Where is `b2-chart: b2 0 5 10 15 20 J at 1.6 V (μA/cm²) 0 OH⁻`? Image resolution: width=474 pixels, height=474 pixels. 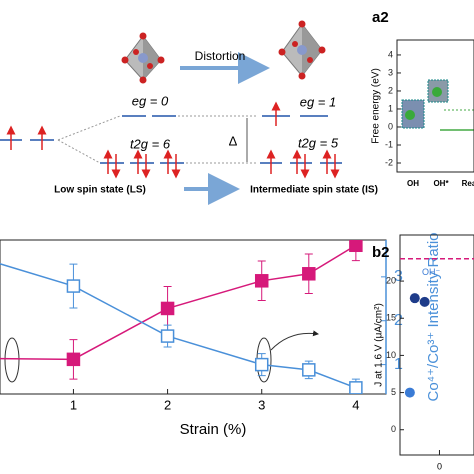
b2-chart: b2 0 5 10 15 20 J at 1.6 V (μA/cm²) 0 OH⁻ is located at coordinates (423, 352).